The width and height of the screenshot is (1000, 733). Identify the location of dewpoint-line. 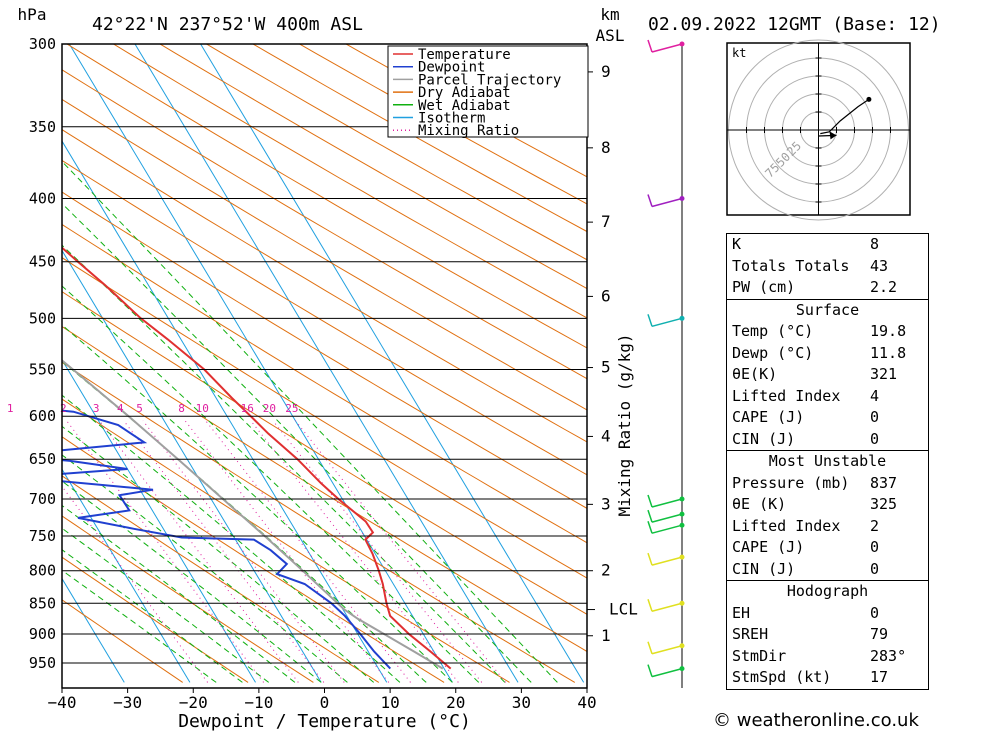
(227, 539).